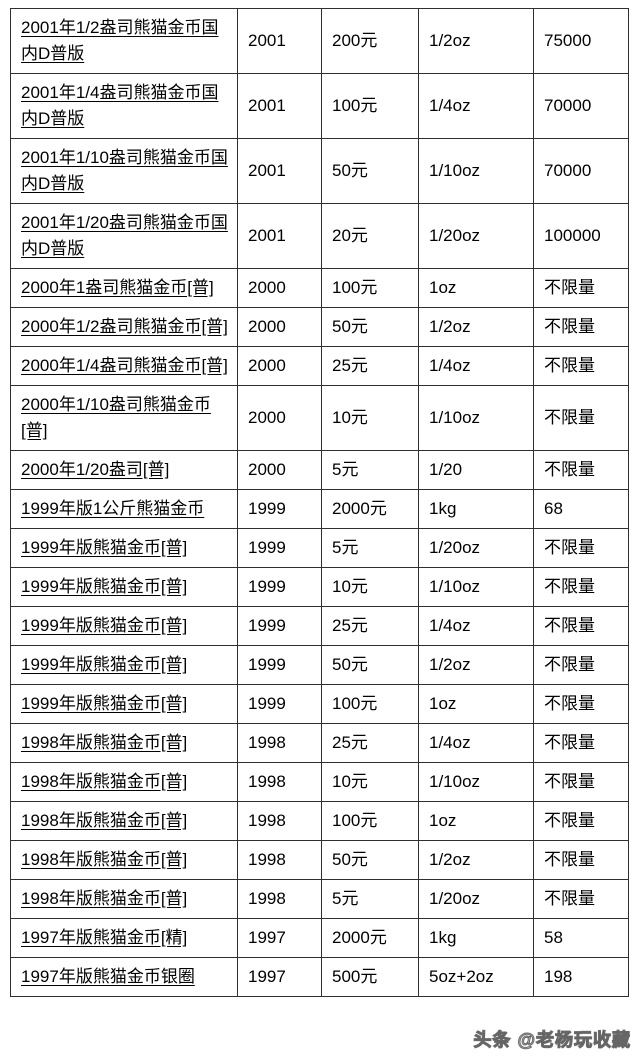 The width and height of the screenshot is (634, 1063). I want to click on table-row: 2000年1盎司熊猫金币[普] 2000 100元 1oz 不限量, so click(319, 288).